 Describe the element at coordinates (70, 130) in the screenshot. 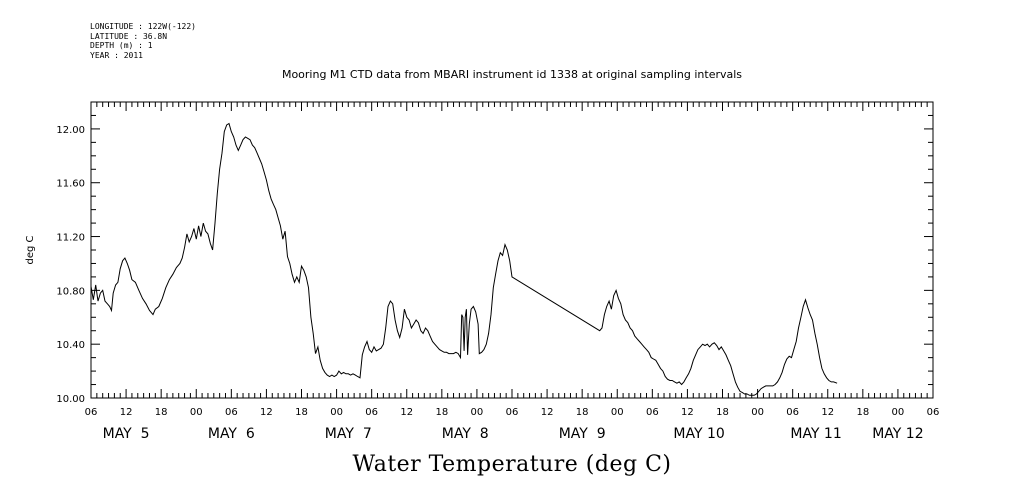

I see `y-tick-label: 12.00` at that location.